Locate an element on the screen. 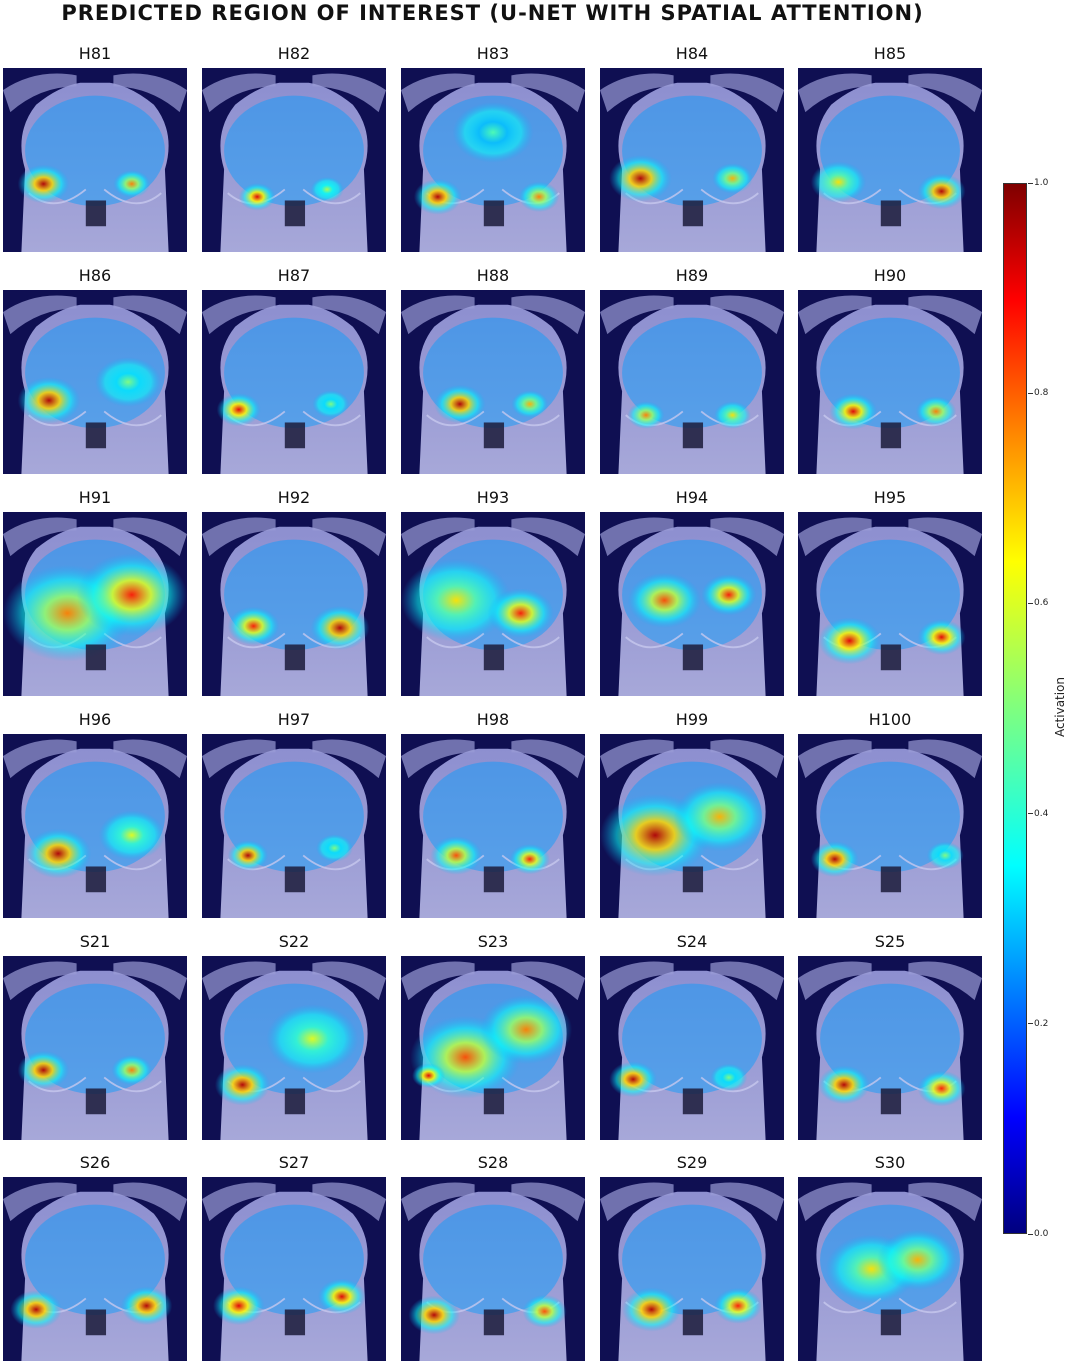 The image size is (1065, 1363). panel-label: S25 is located at coordinates (890, 941).